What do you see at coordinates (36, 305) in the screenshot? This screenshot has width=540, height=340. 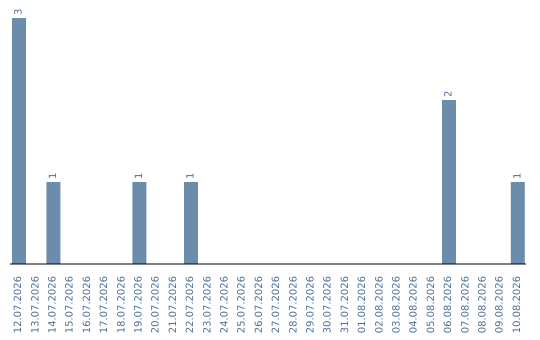 I see `x-tick-label: 13.07.2026` at bounding box center [36, 305].